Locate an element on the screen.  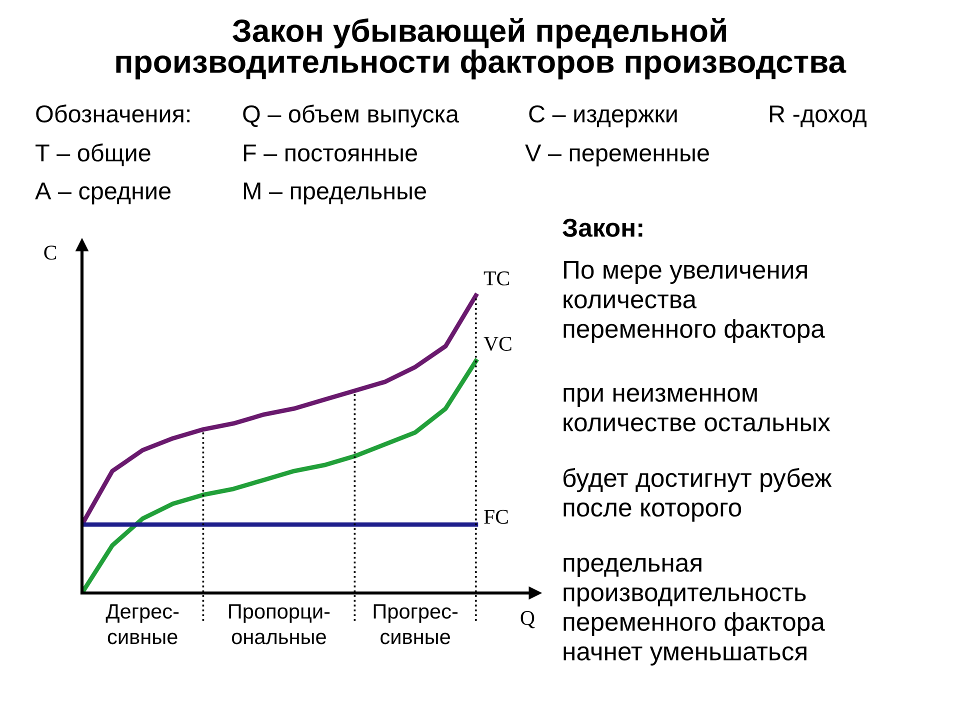
text: предельная производительность переменного фактора начнет уменьшаться is located at coordinates (694, 612).